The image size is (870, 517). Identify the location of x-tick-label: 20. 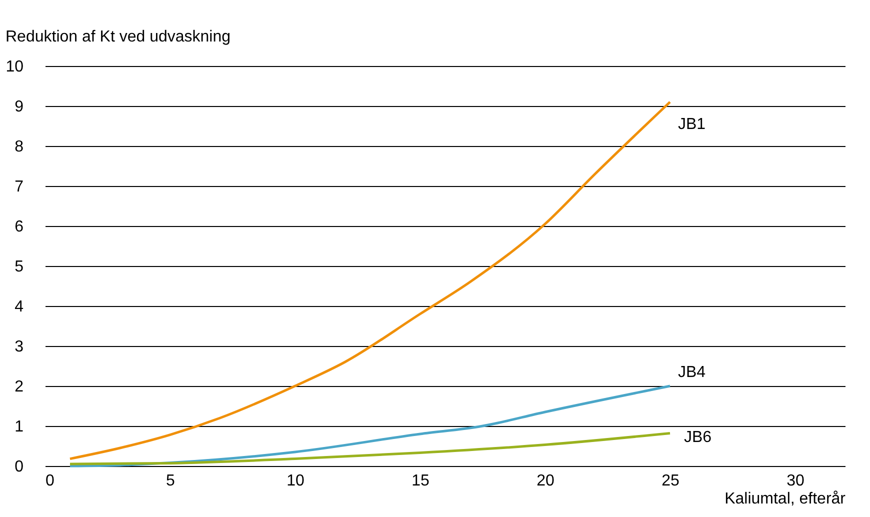
(545, 481).